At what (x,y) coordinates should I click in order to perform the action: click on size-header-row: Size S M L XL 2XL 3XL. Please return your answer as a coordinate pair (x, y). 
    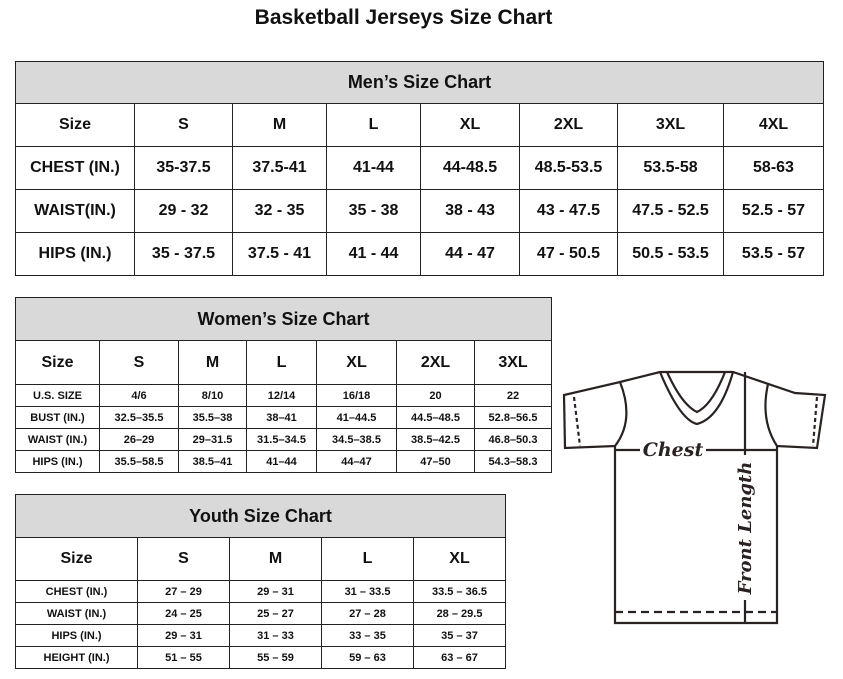
    Looking at the image, I should click on (284, 362).